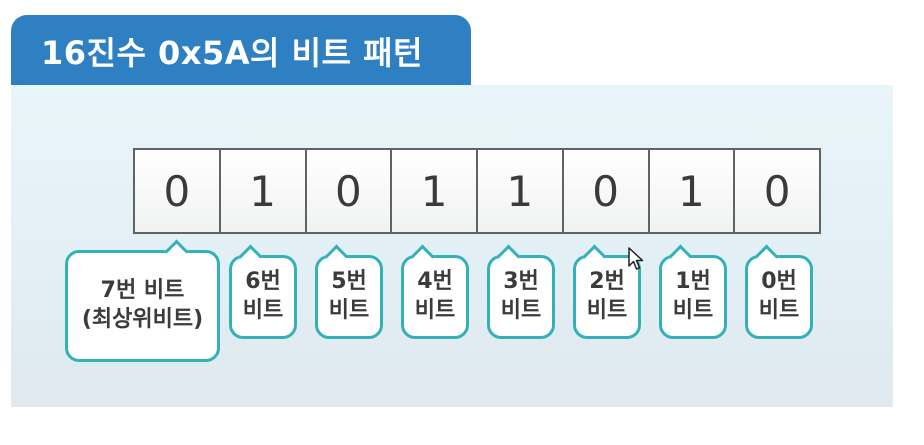 This screenshot has width=924, height=445. I want to click on title-bar: 16진수 0x5A의 비트 패턴, so click(241, 51).